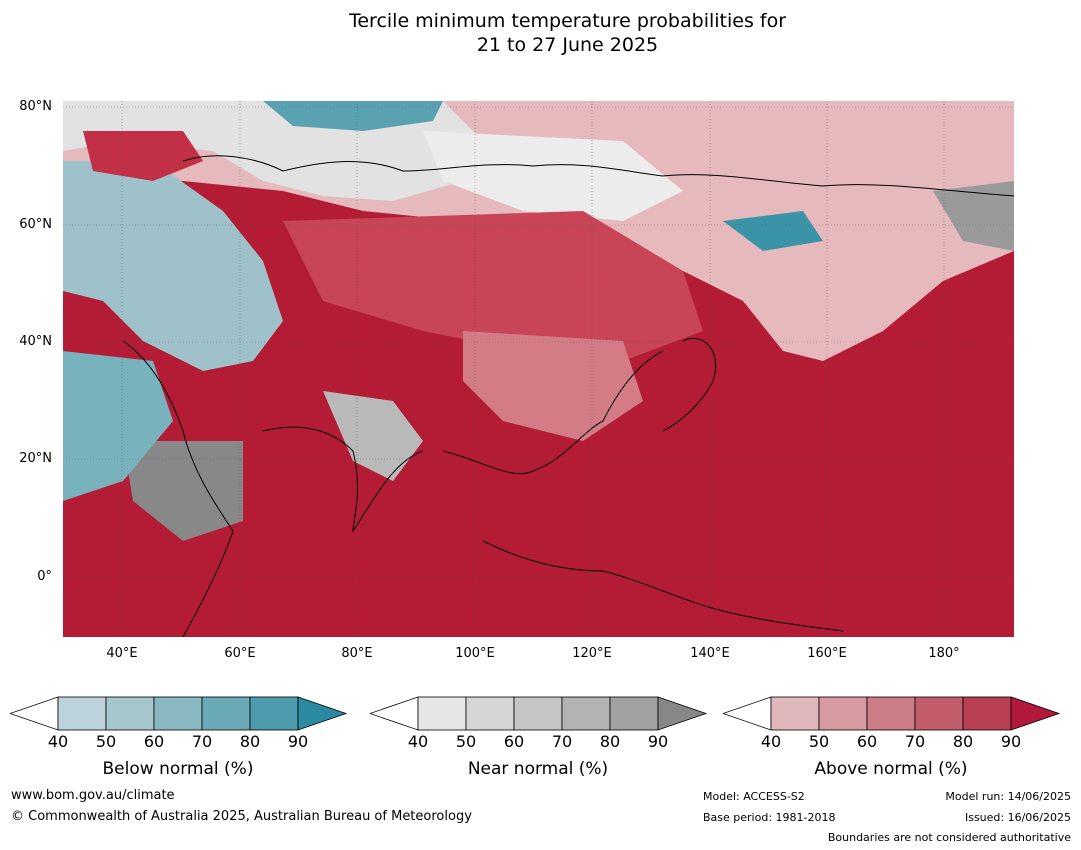  I want to click on lat-label-0: 0°, so click(44, 576).